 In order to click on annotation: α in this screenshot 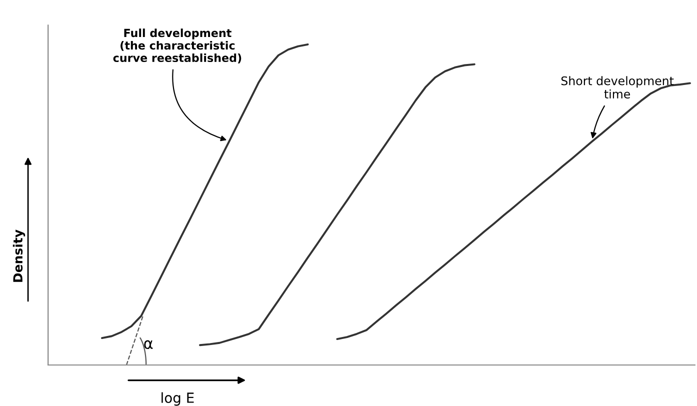, I will do `click(148, 345)`.